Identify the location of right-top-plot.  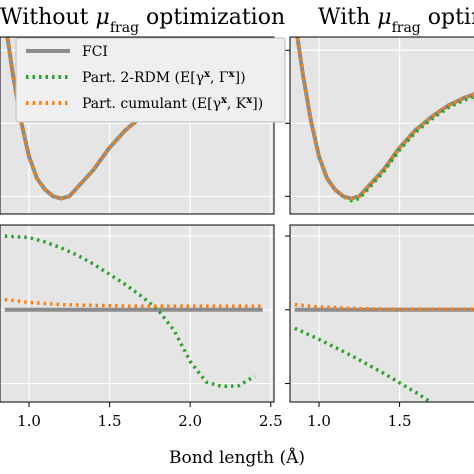
(384, 120).